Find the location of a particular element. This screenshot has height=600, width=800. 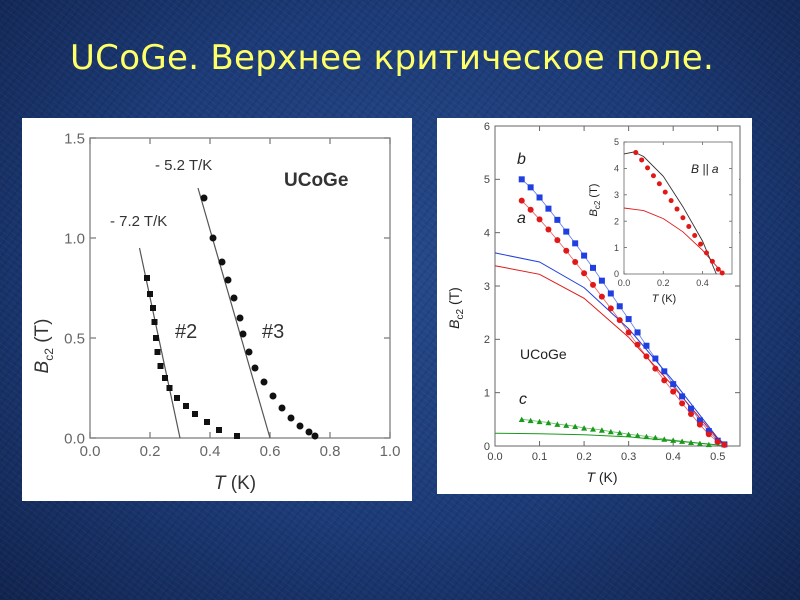

right-x-tick-label: 0.0 is located at coordinates (494, 457).